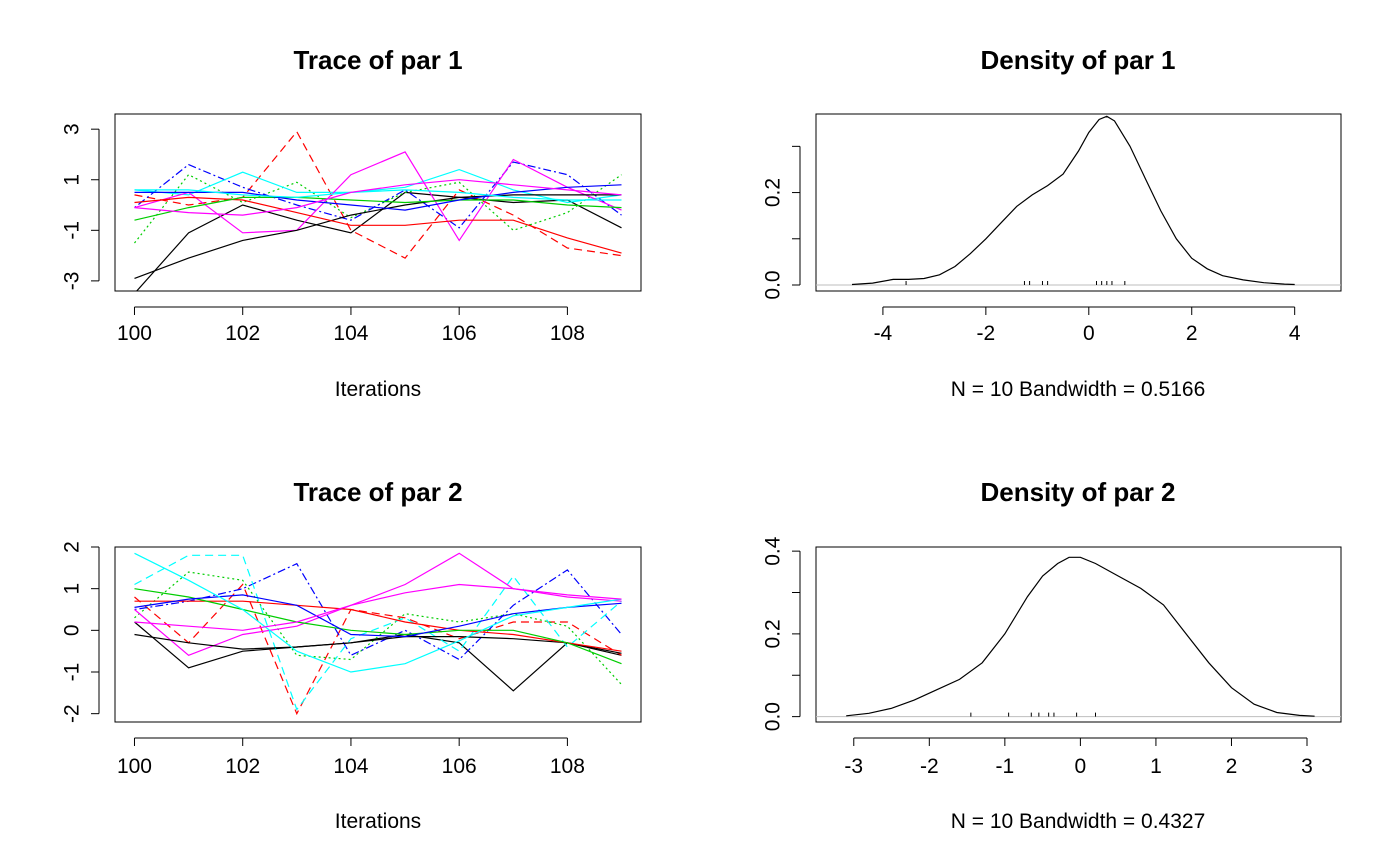 The width and height of the screenshot is (1400, 865). Describe the element at coordinates (71, 129) in the screenshot. I see `y-tick-label: 3` at that location.